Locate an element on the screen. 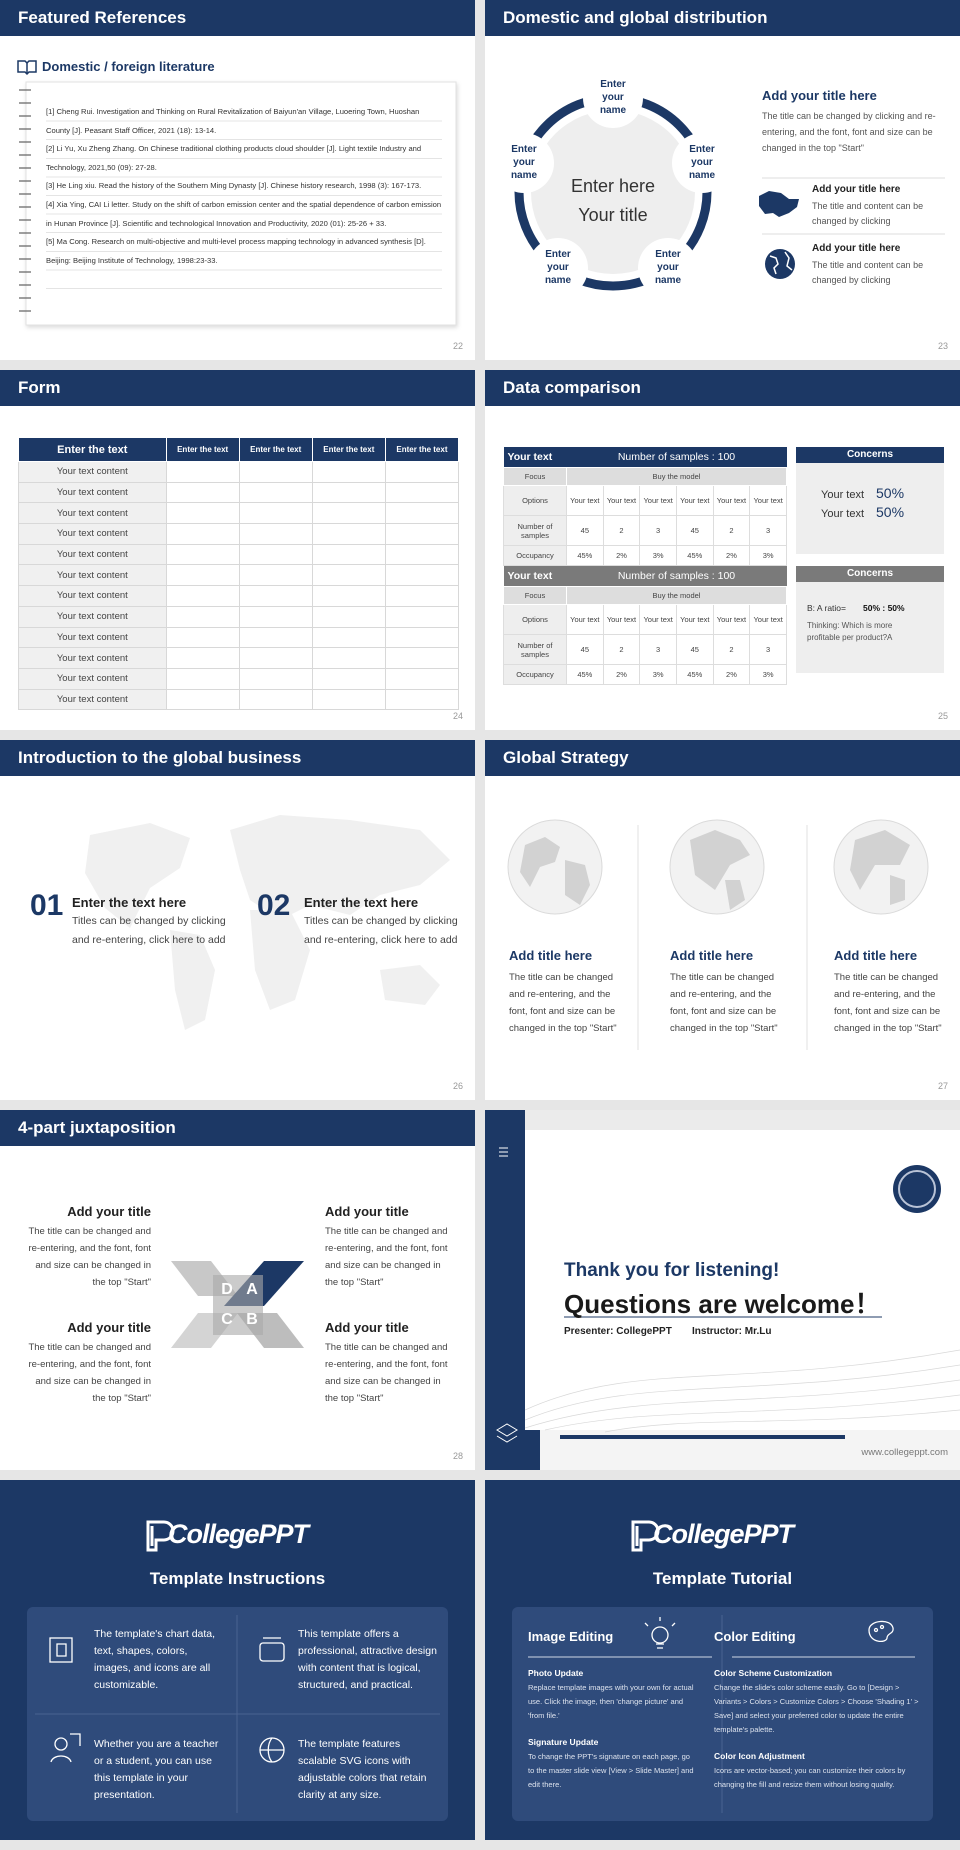  spiral is located at coordinates (25, 200).